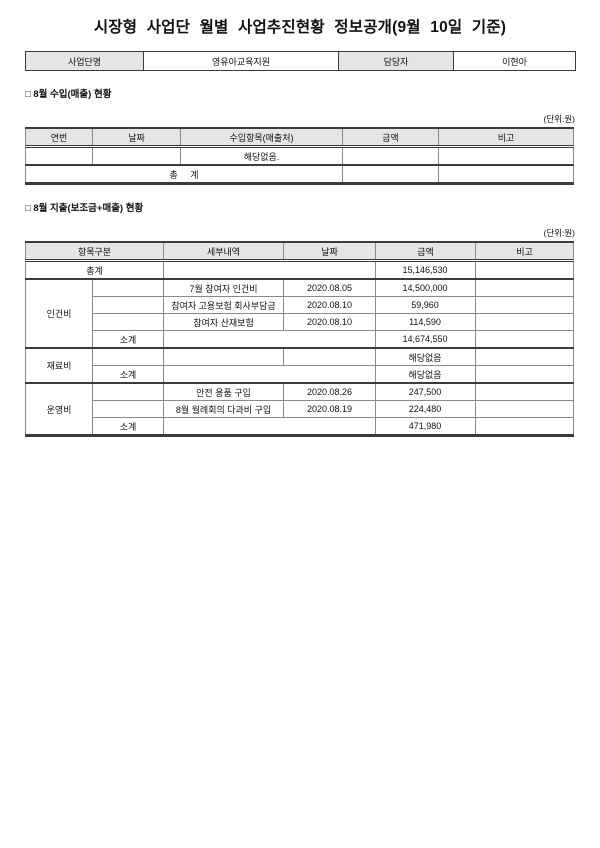 The image size is (600, 848). I want to click on income-cell-amount, so click(390, 156).